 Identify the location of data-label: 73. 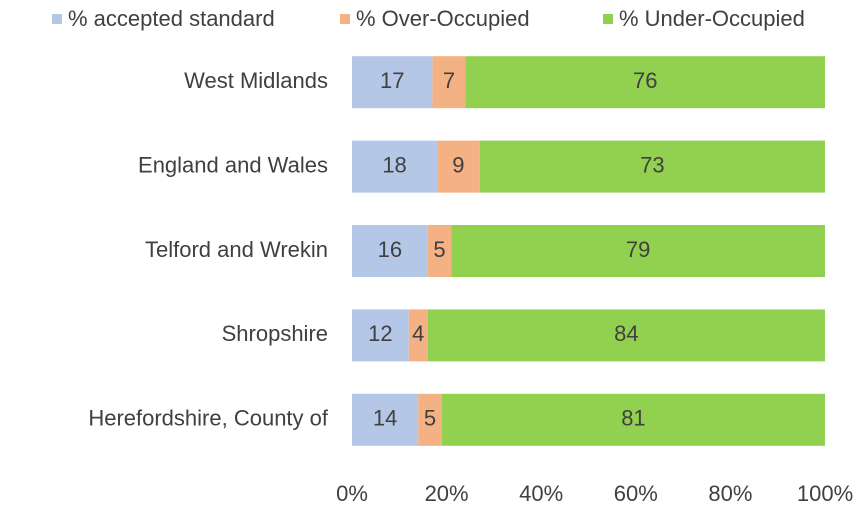
(652, 164).